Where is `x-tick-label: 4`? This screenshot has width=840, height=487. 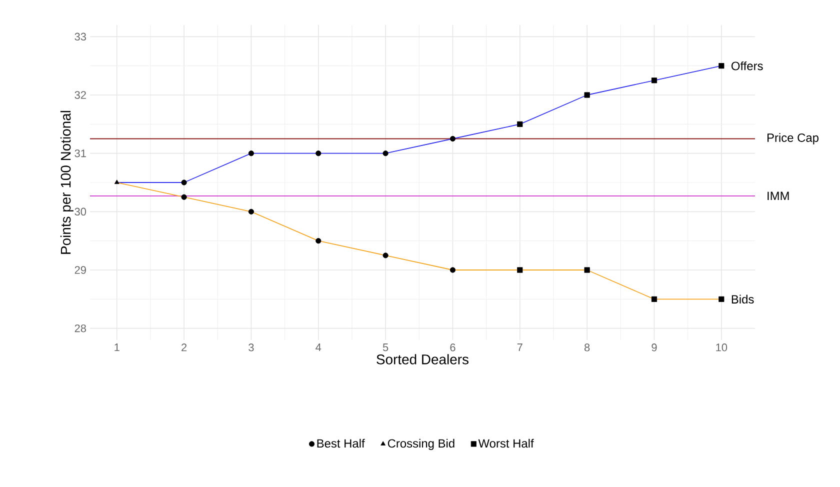 x-tick-label: 4 is located at coordinates (319, 348).